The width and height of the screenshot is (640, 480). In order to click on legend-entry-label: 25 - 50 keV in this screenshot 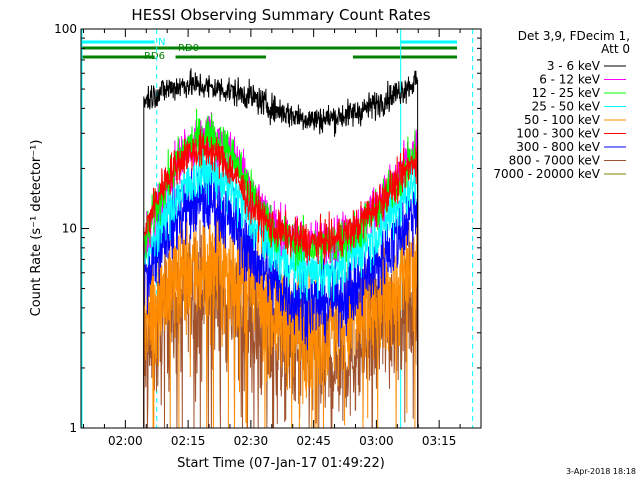, I will do `click(566, 107)`.